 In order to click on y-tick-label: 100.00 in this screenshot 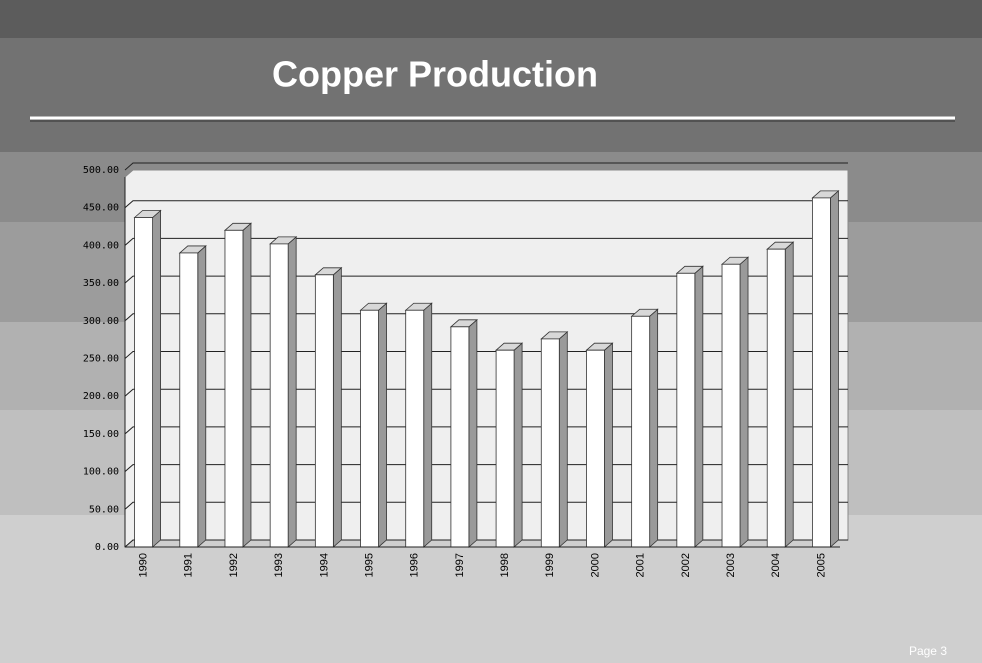, I will do `click(101, 472)`.